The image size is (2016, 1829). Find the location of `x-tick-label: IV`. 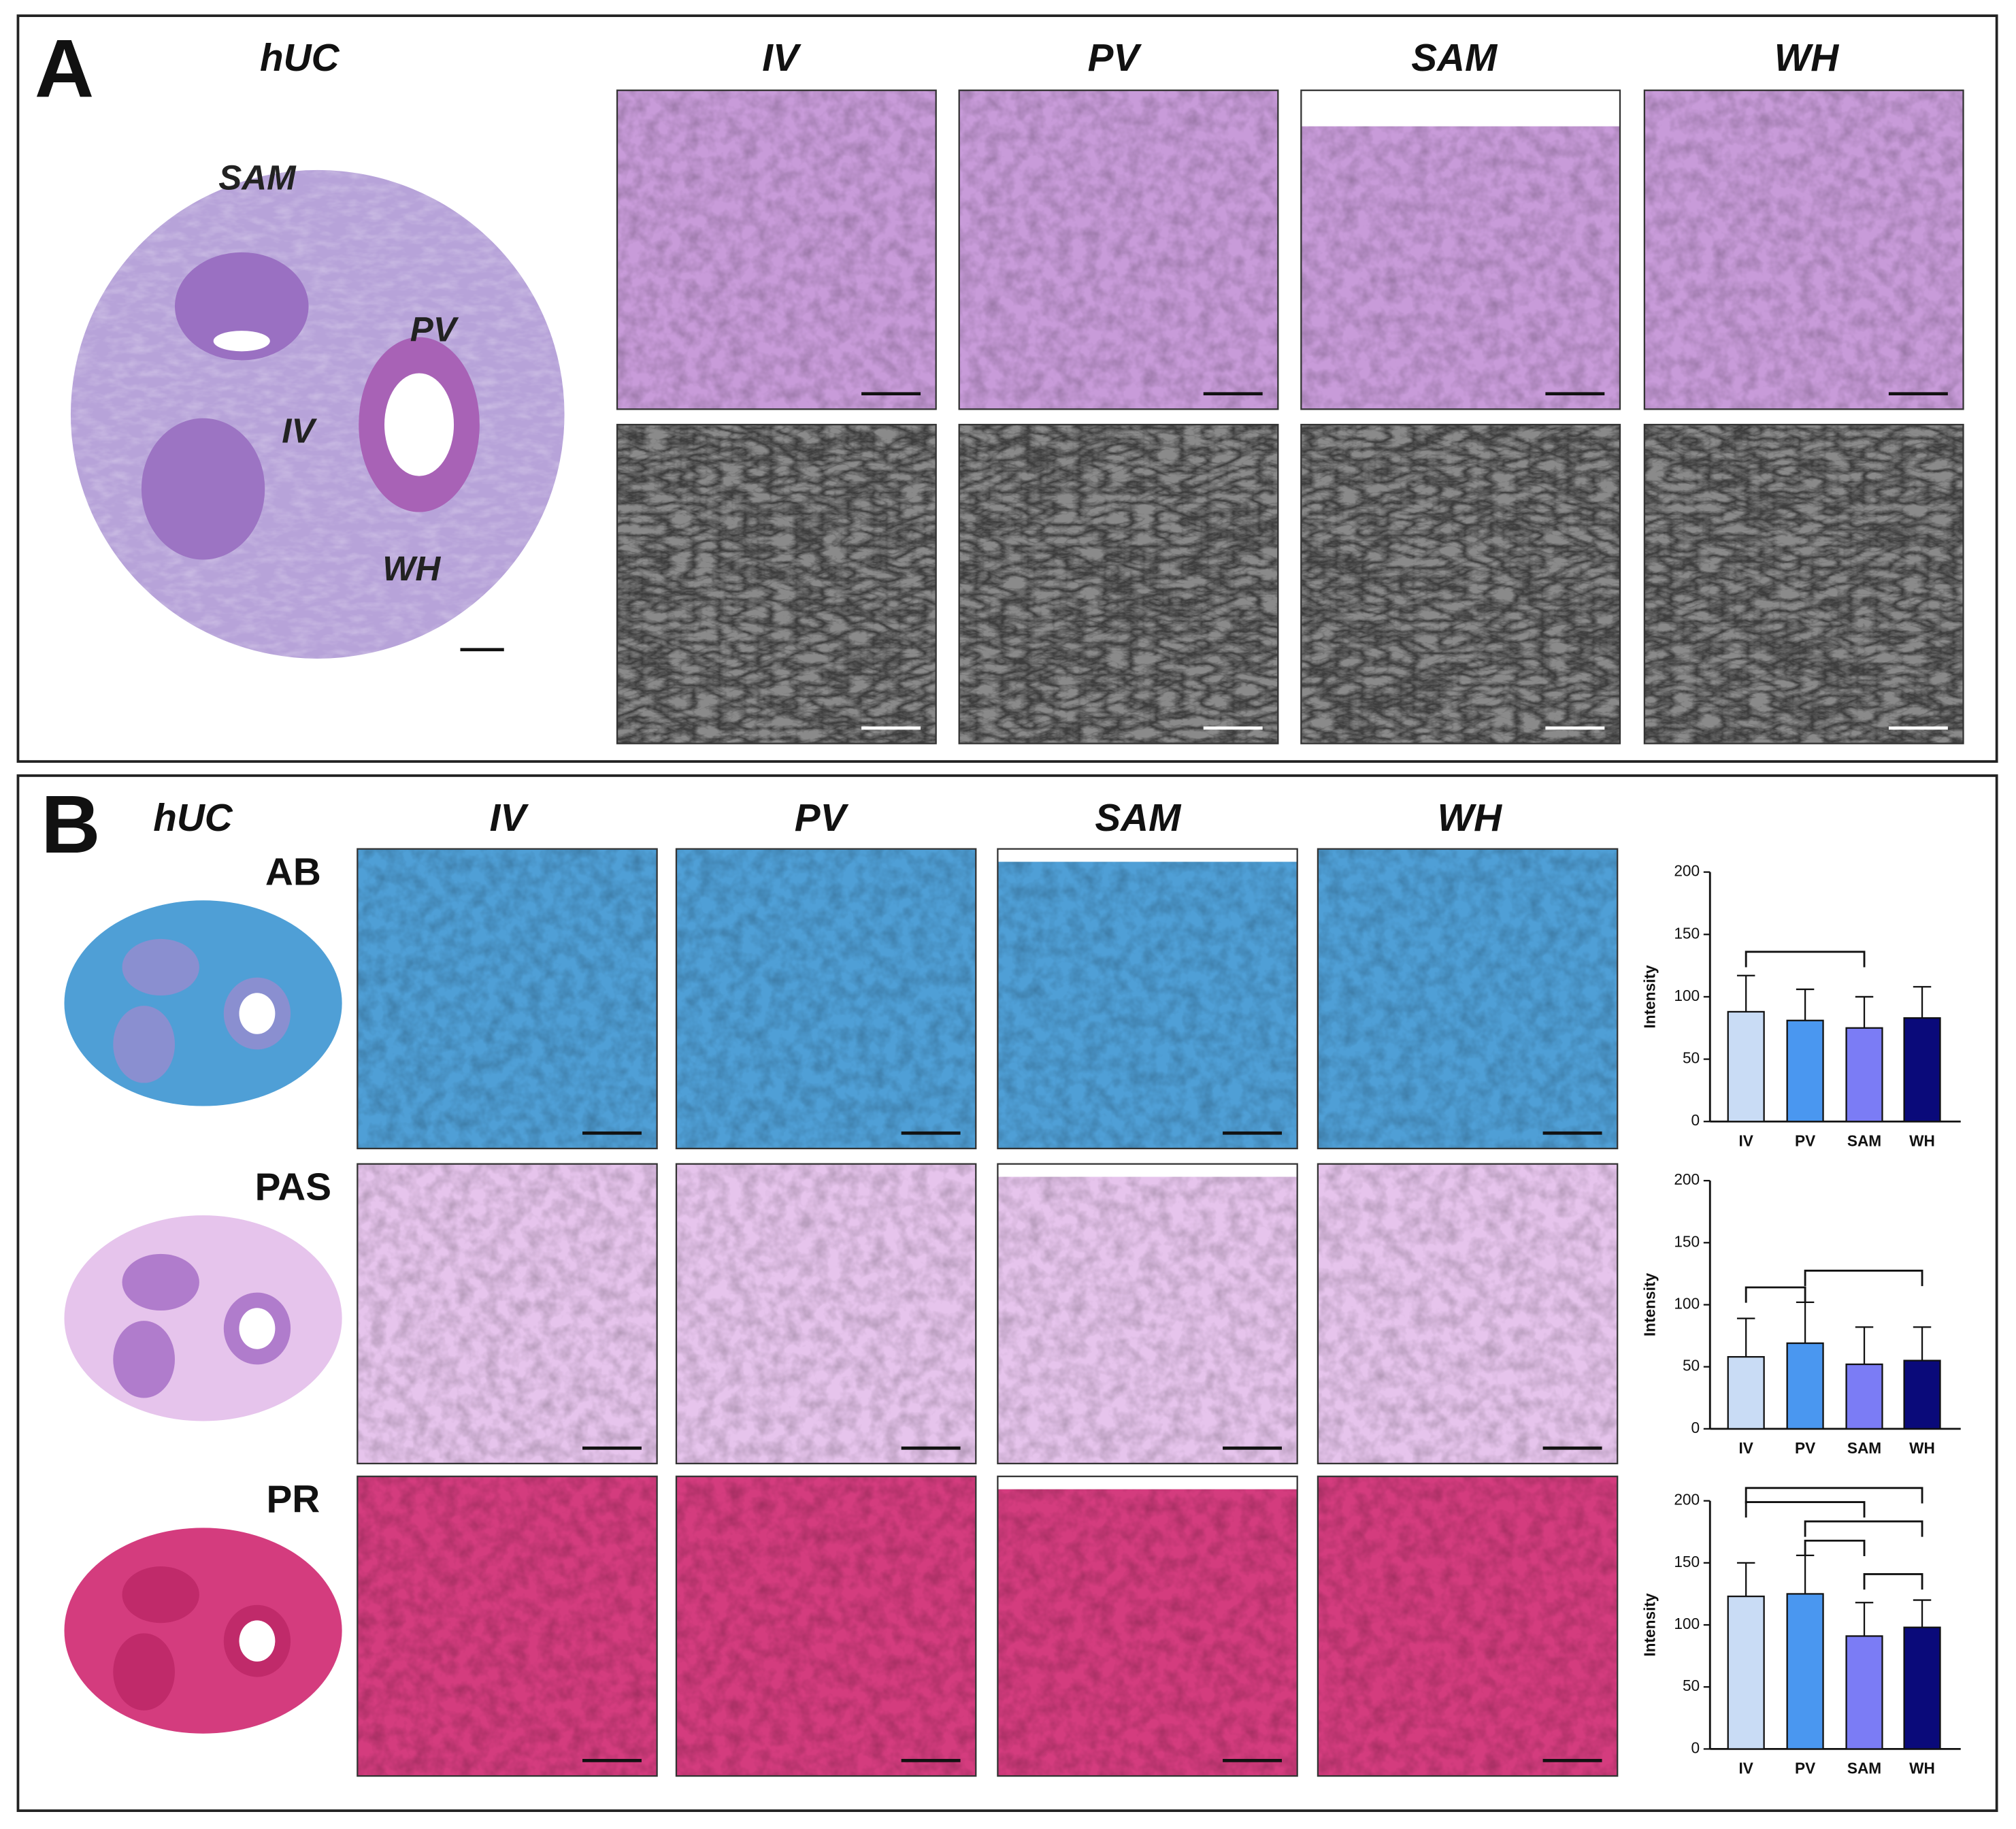

x-tick-label: IV is located at coordinates (1745, 1140).